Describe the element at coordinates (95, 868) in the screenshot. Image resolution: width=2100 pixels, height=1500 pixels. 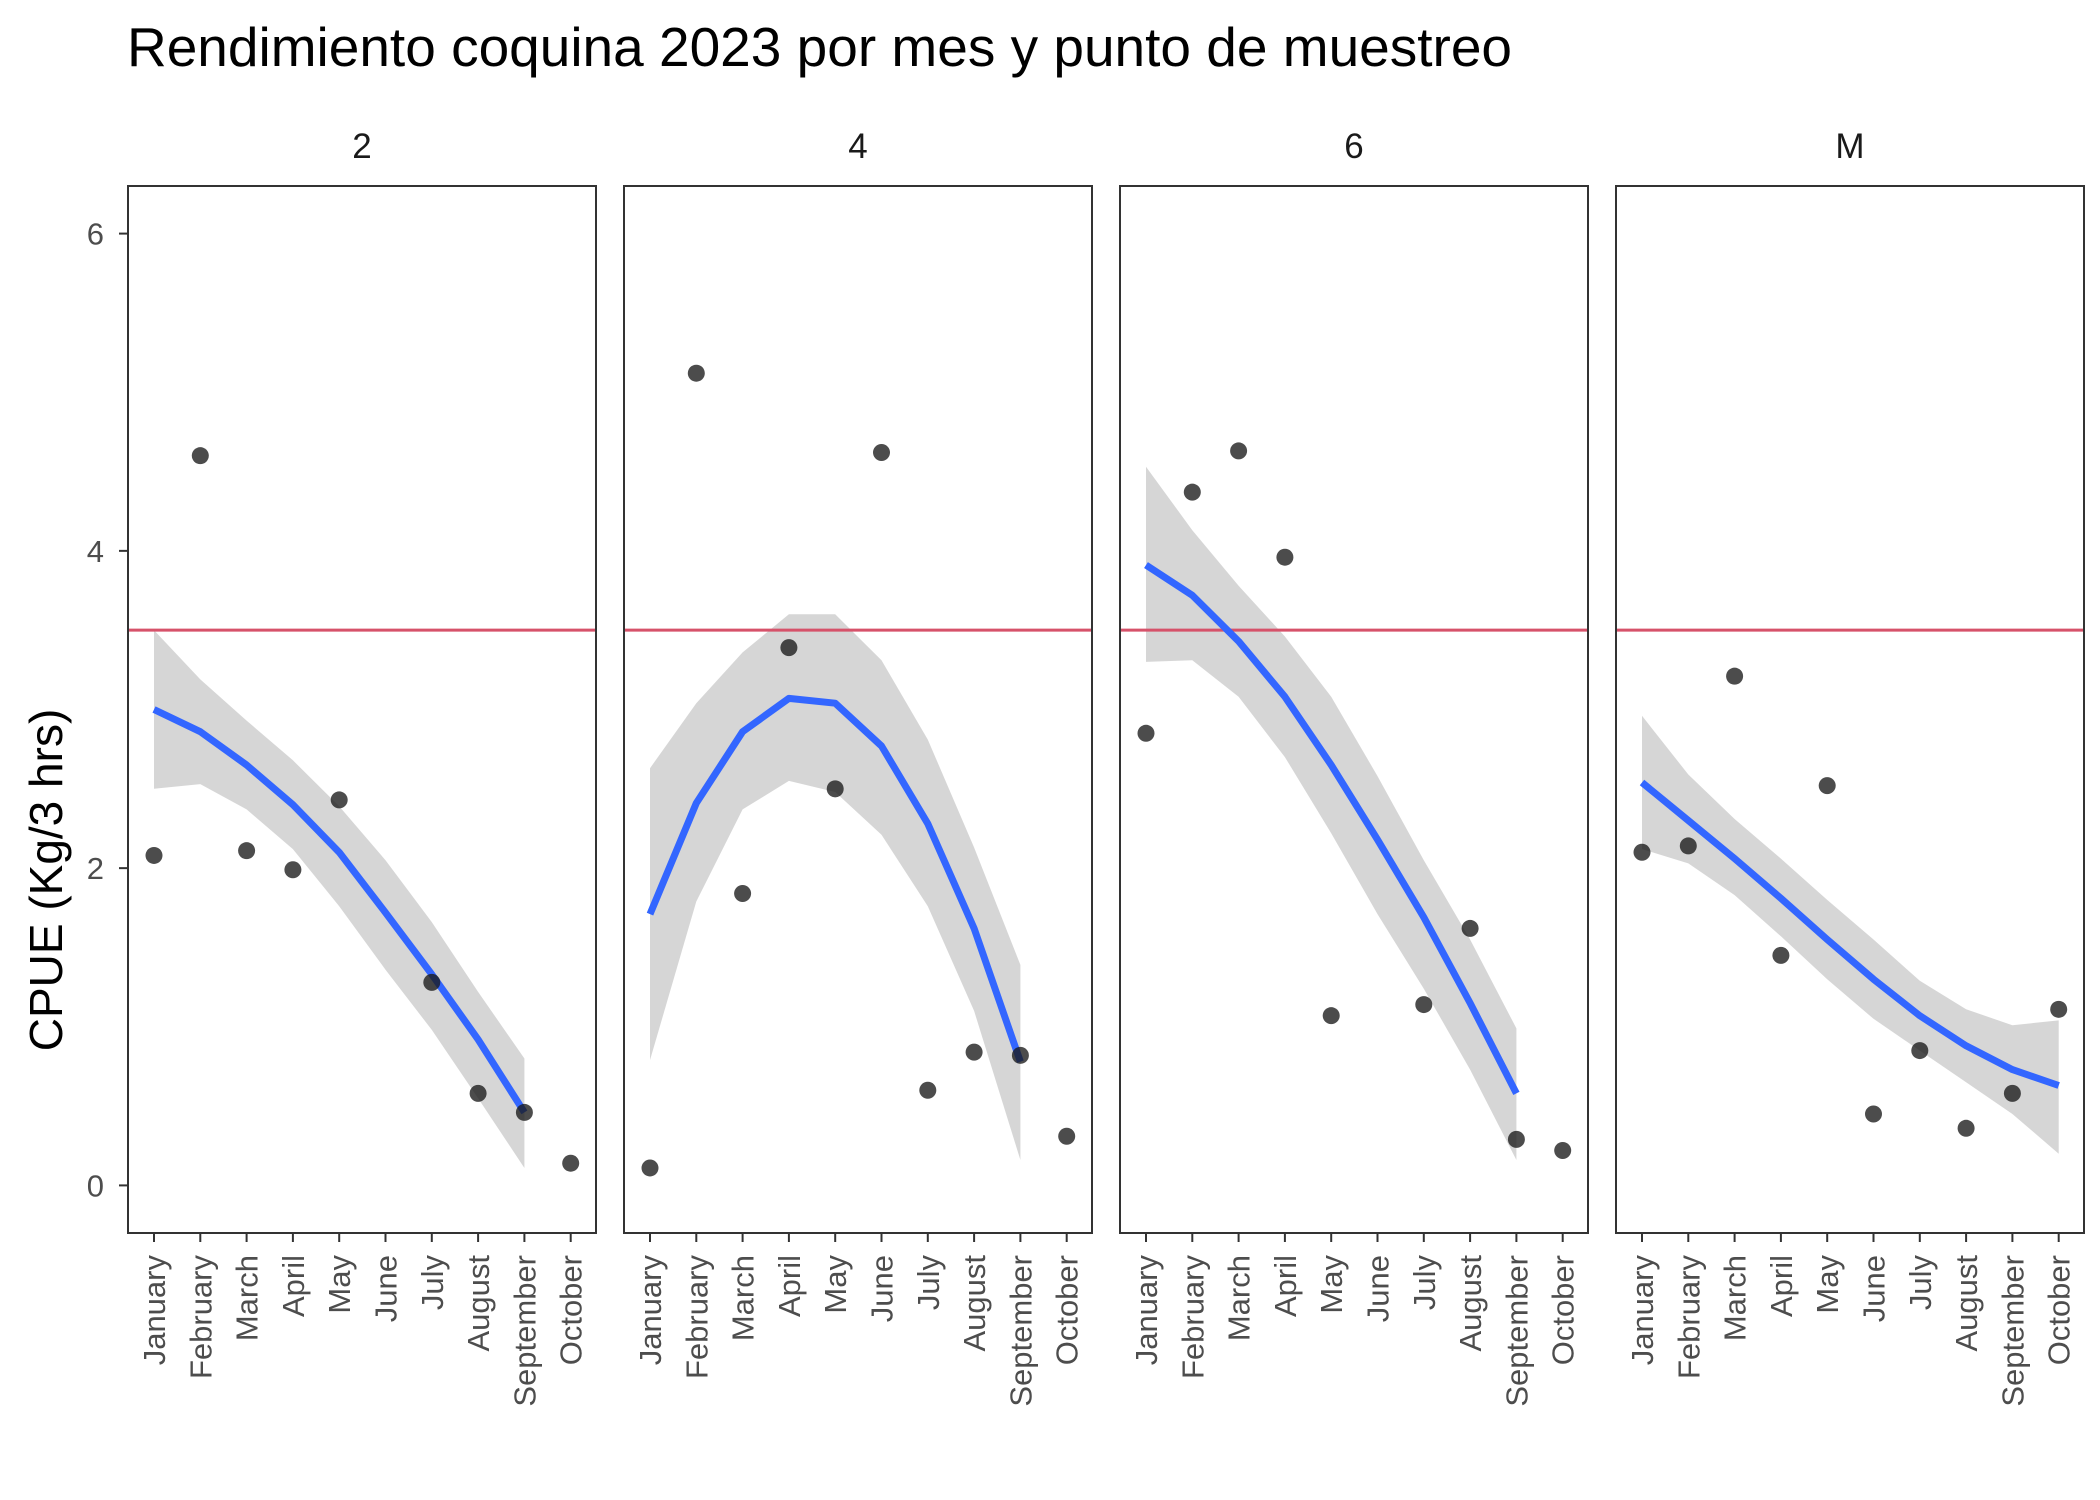
I see `y-tick-label: 2` at that location.